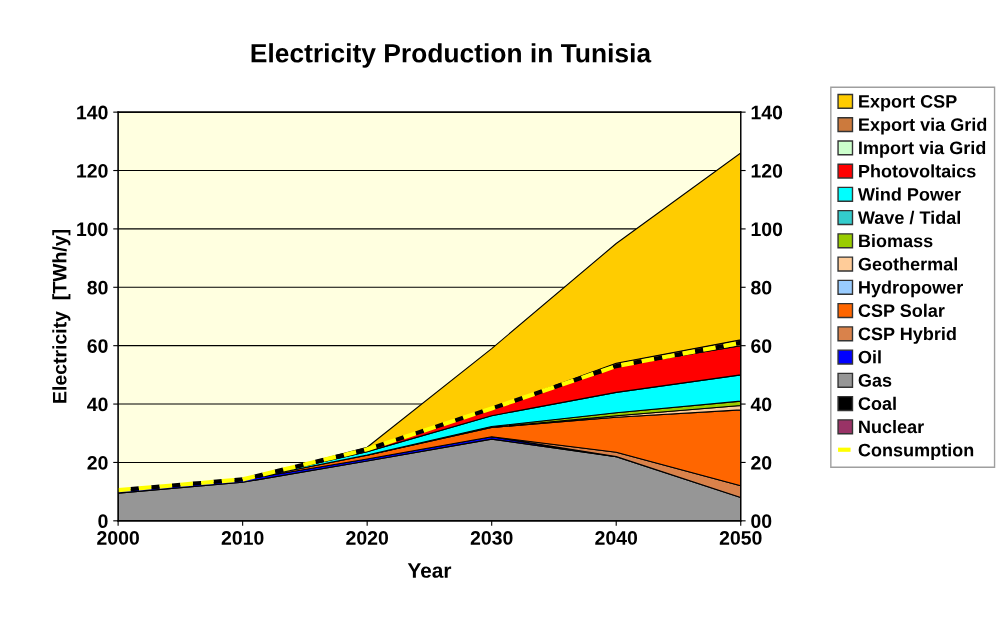 The image size is (1001, 623). I want to click on chart-title: Electricity Production in Tunisia, so click(451, 55).